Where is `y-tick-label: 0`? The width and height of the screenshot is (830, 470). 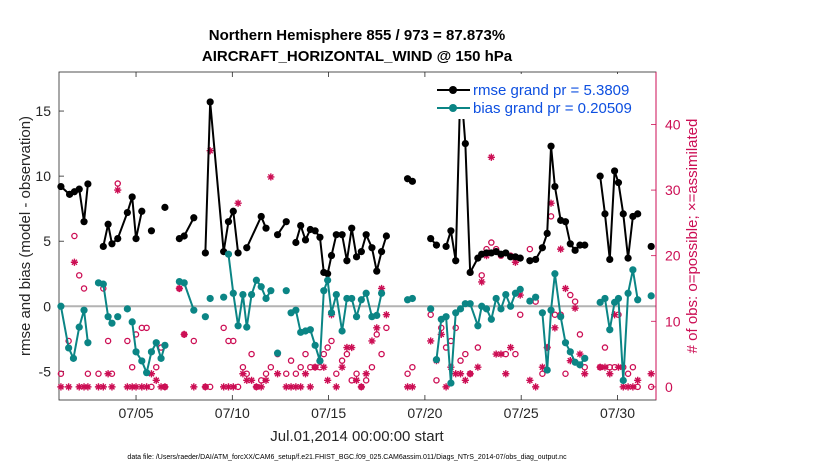 y-tick-label: 0 is located at coordinates (47, 306).